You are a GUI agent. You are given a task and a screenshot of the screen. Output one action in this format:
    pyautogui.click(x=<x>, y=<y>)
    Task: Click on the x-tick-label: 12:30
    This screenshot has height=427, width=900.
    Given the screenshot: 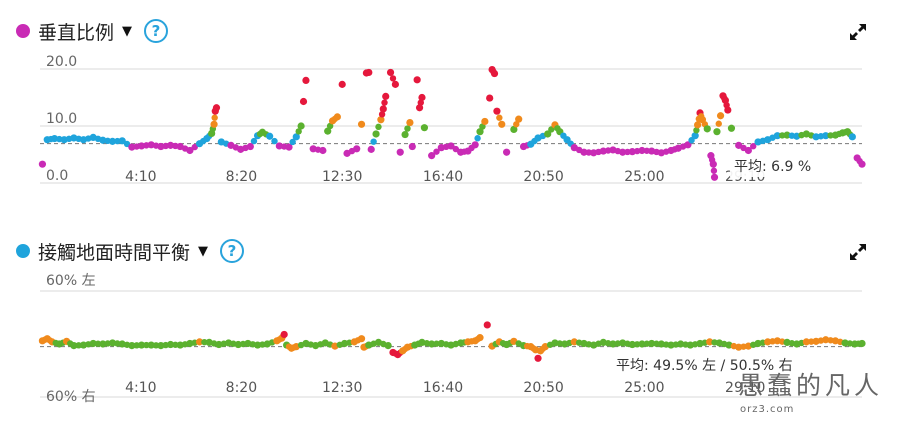 What is the action you would take?
    pyautogui.click(x=342, y=388)
    